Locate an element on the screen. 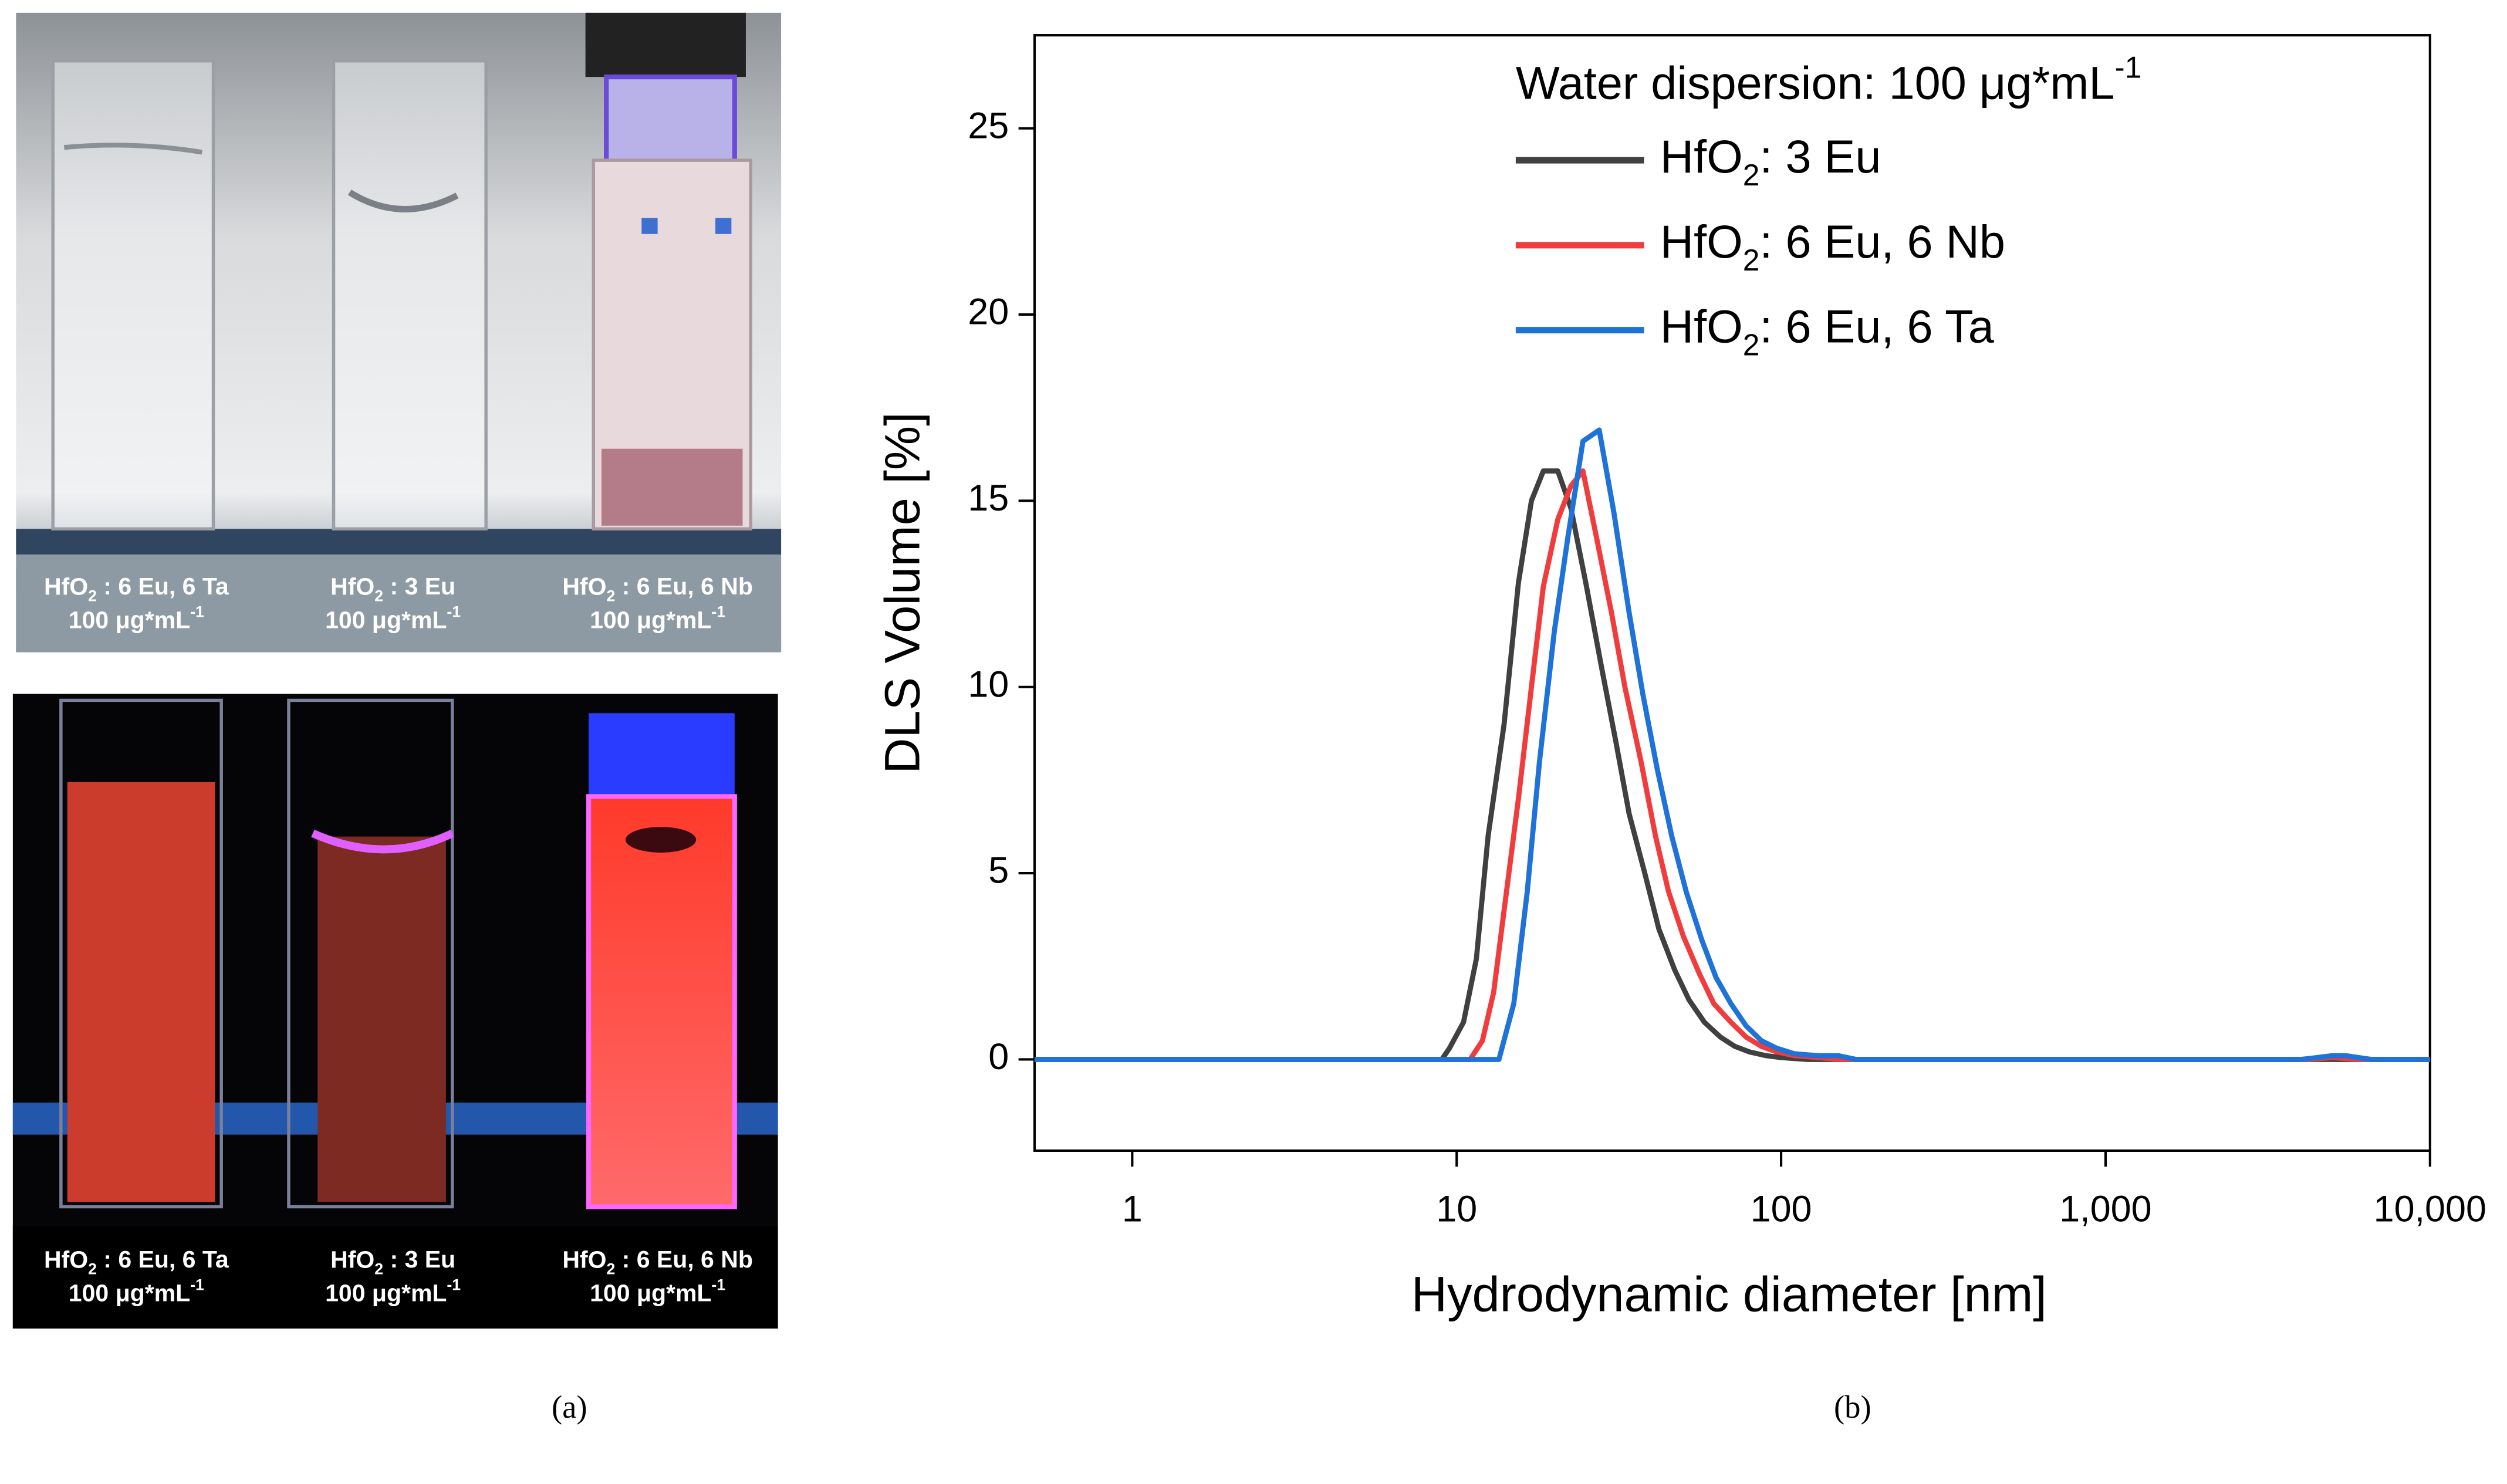 Image resolution: width=2507 pixels, height=1484 pixels. legend-title: Water dispersion: 100 μg*mL-1 is located at coordinates (1828, 79).